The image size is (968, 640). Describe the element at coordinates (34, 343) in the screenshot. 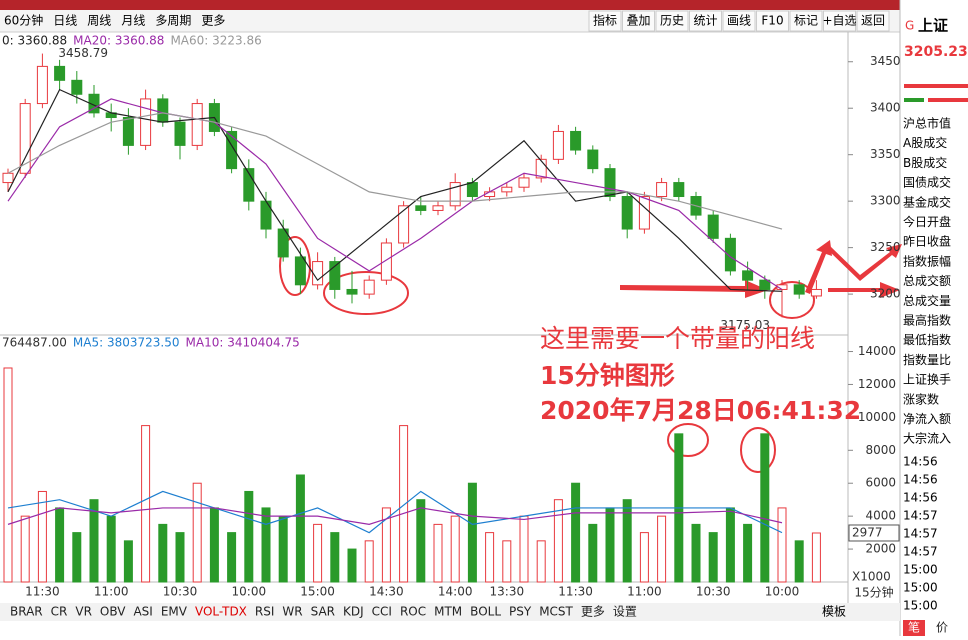

I see `legend-entry: 764487.00` at that location.